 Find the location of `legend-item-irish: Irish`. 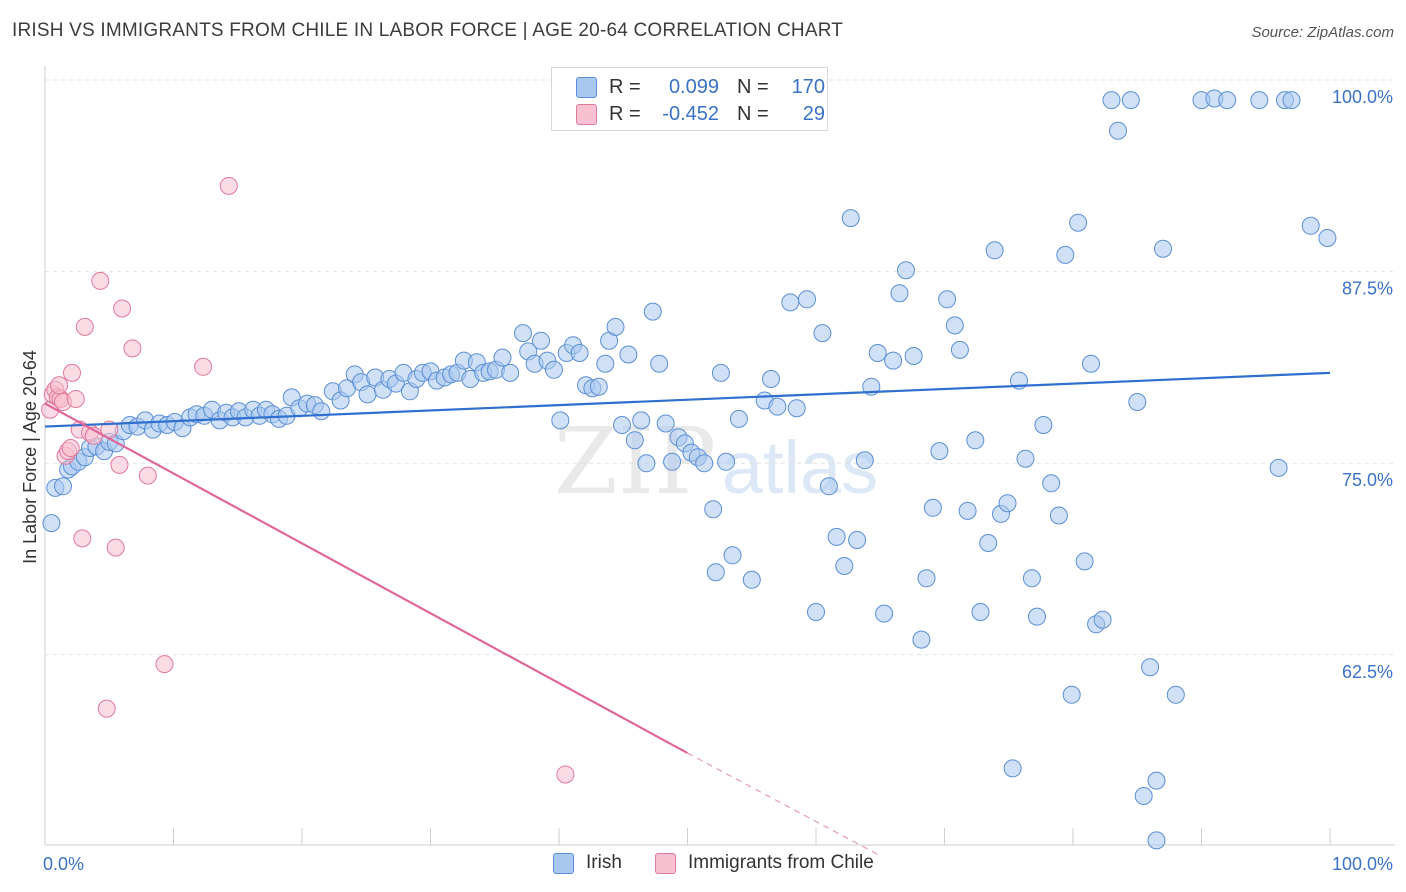

legend-item-irish: Irish is located at coordinates (587, 863).